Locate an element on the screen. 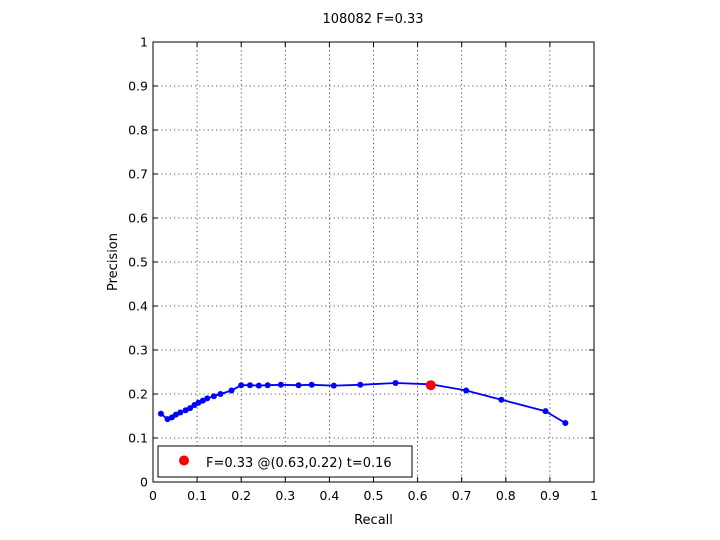  y-tick-label: 0.2 is located at coordinates (138, 394).